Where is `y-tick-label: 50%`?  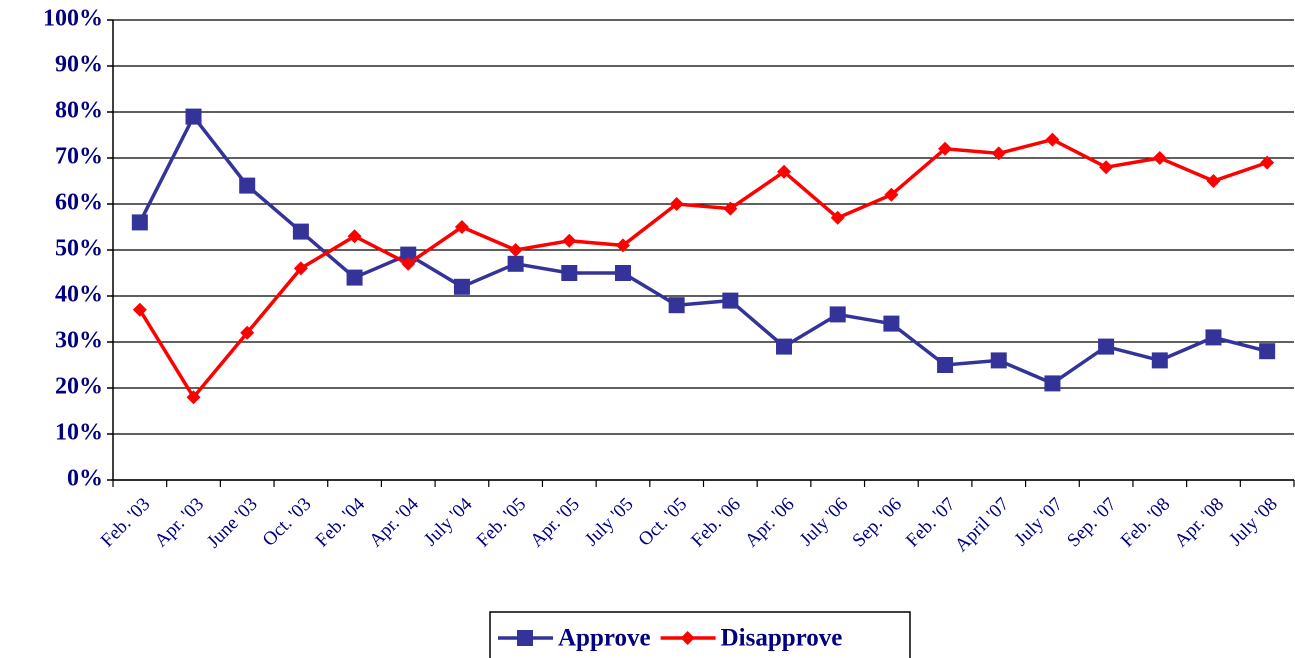
y-tick-label: 50% is located at coordinates (79, 249).